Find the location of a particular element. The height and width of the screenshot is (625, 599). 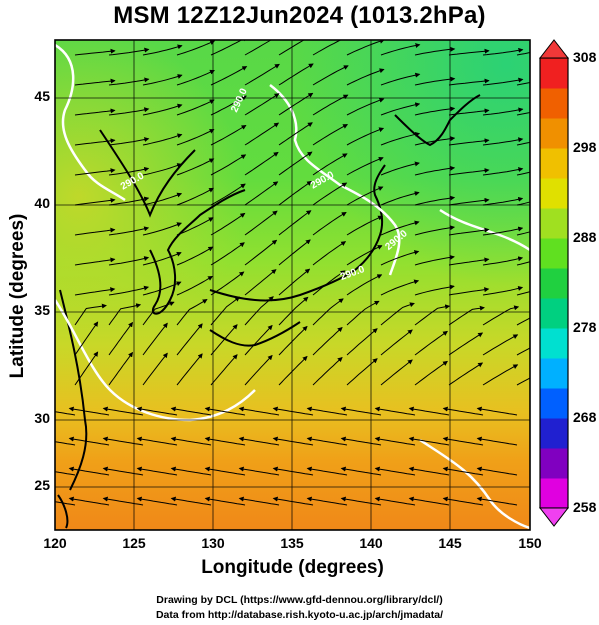

x-axis-label: Longitude (degrees) is located at coordinates (292, 567).